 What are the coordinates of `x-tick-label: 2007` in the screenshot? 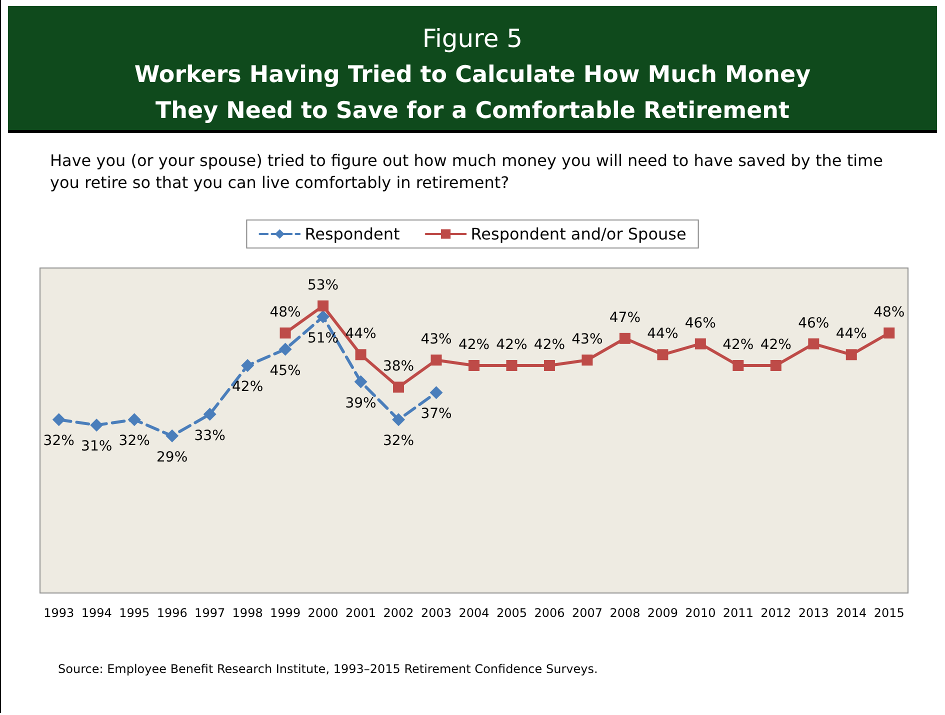 It's located at (587, 613).